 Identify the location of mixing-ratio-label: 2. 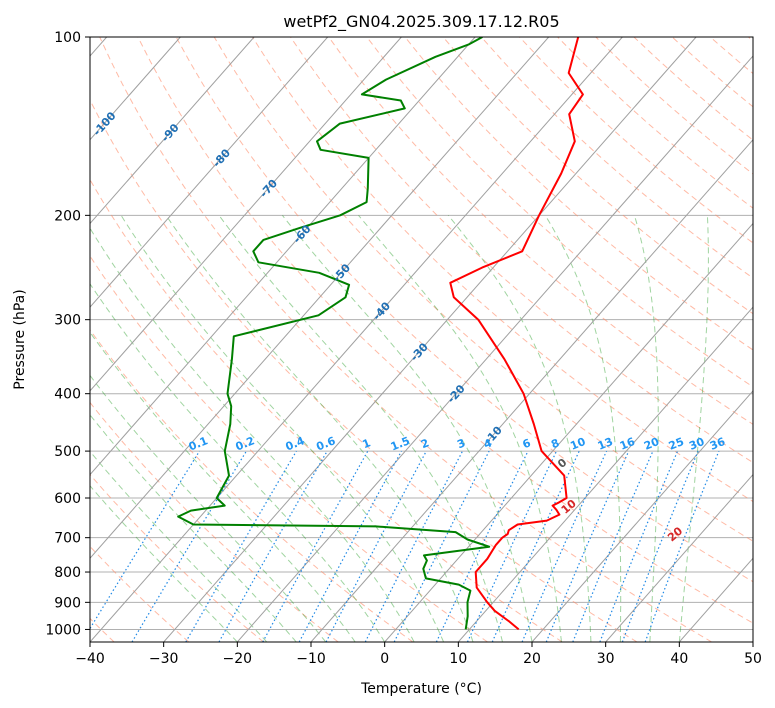
(425, 443).